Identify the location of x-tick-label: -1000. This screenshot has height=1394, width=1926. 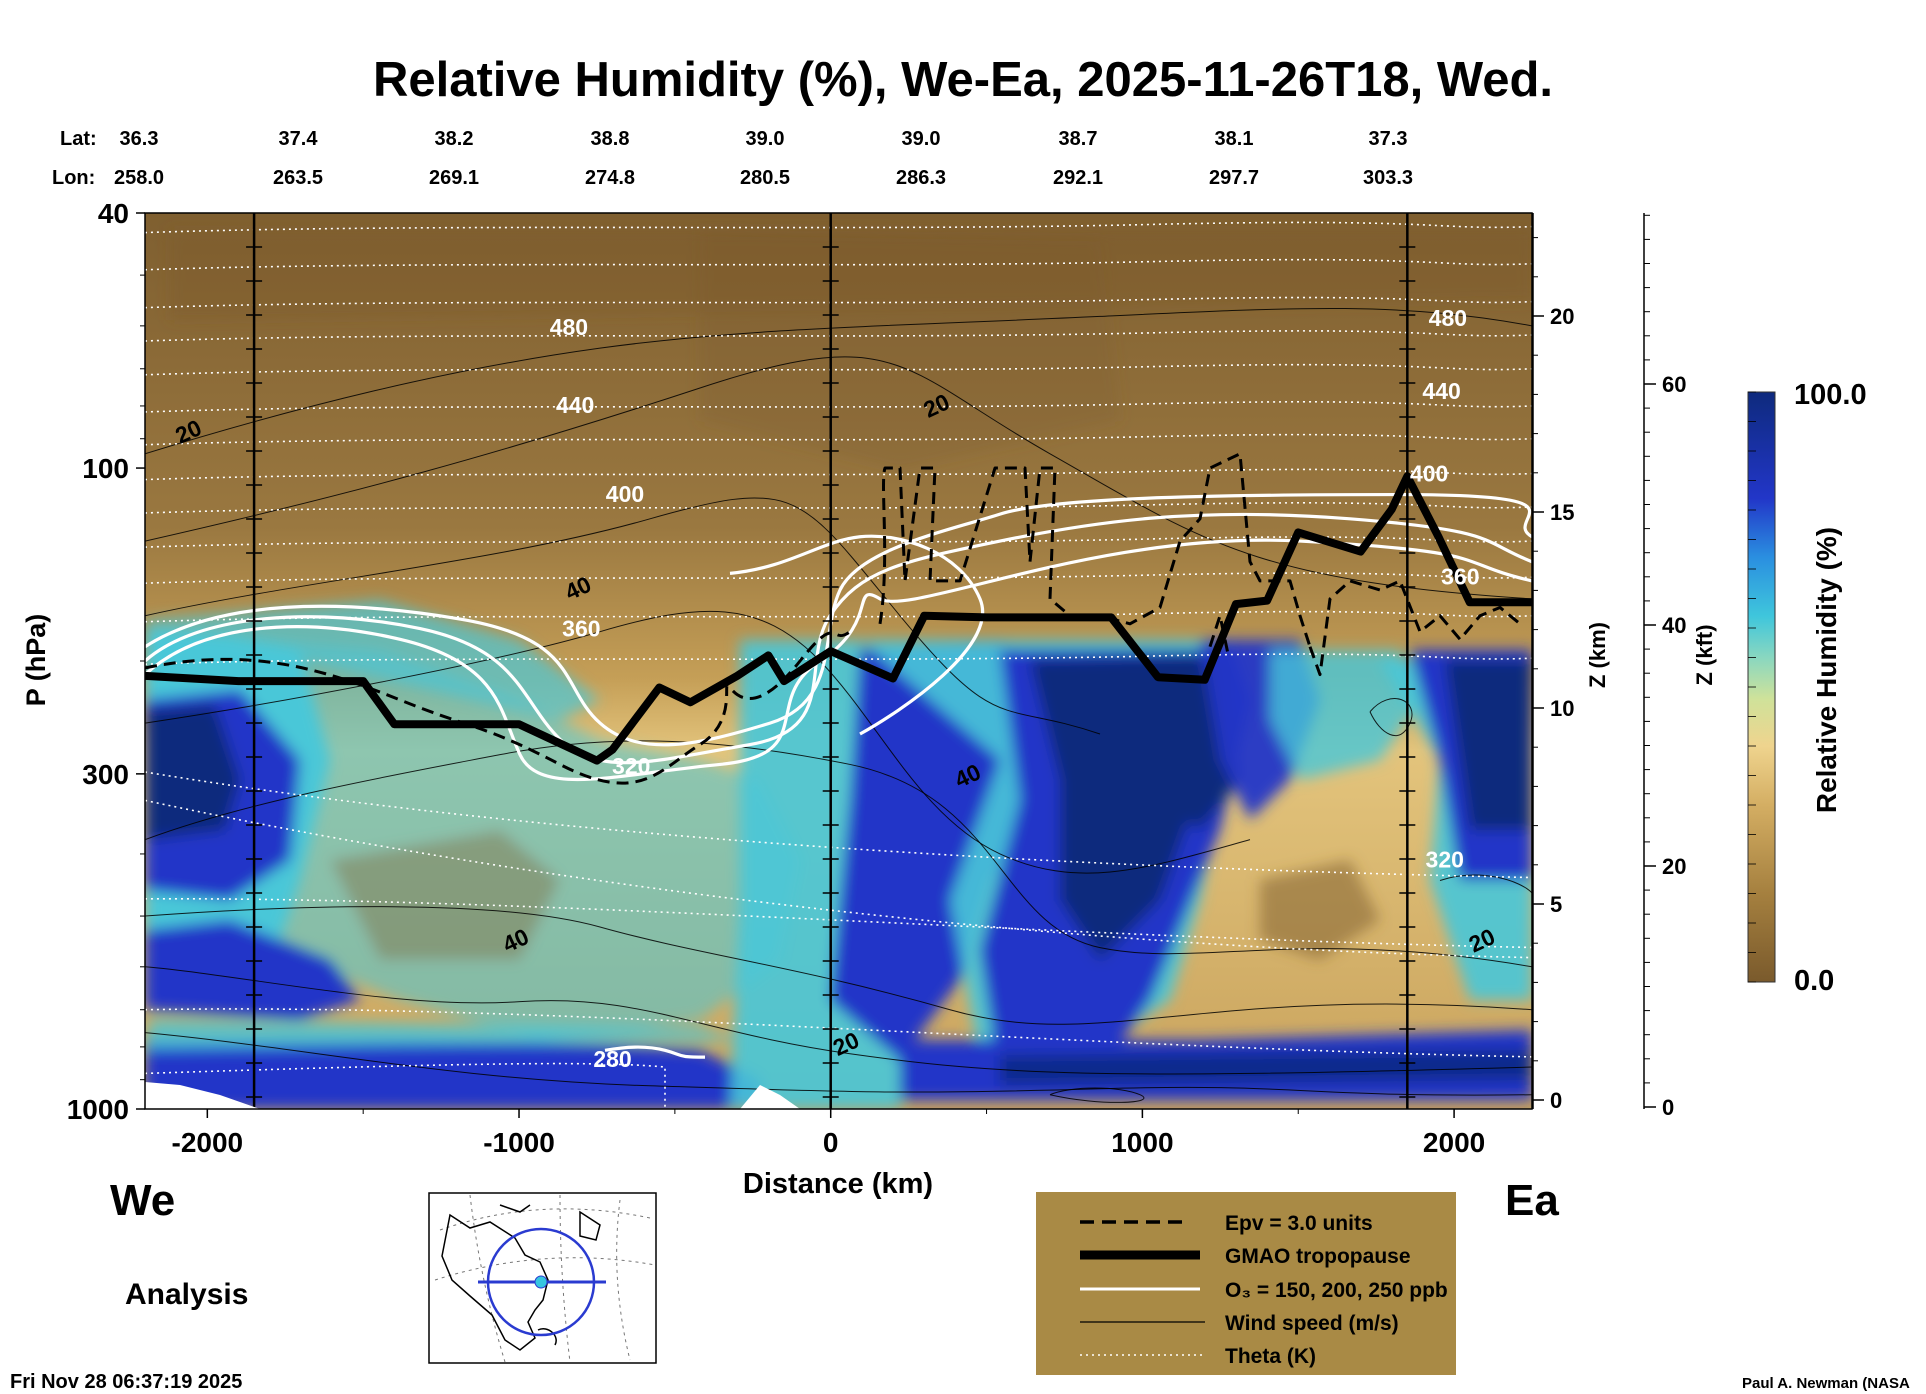
(519, 1142).